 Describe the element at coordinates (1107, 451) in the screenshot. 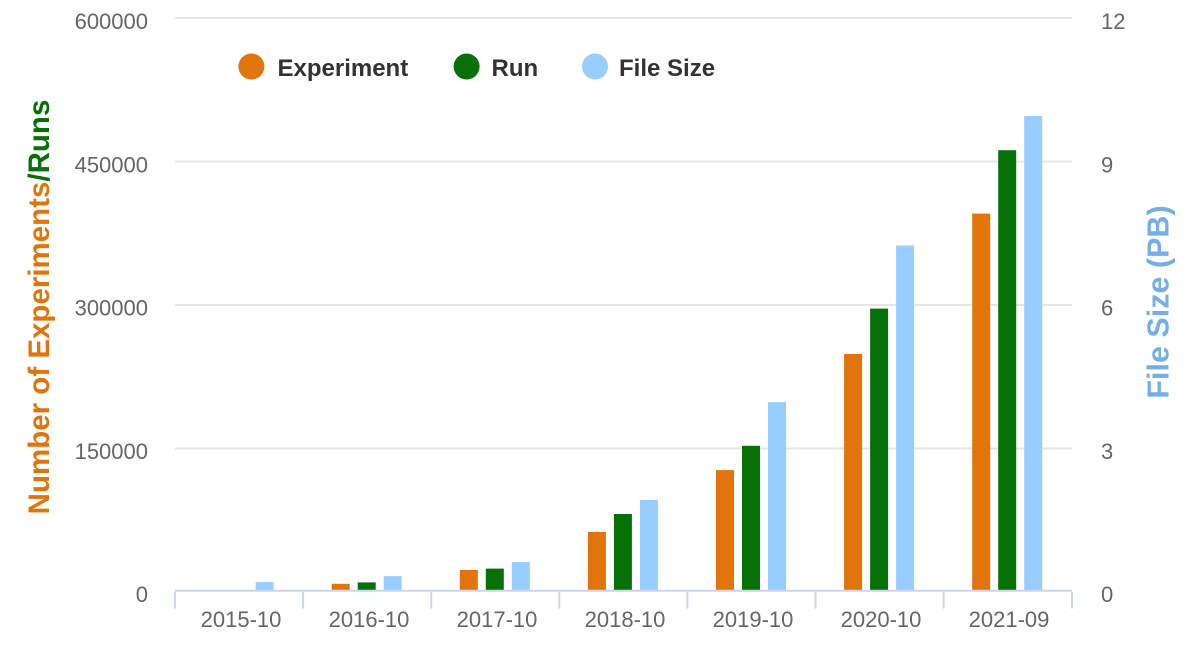

I see `svg-text: 3` at that location.